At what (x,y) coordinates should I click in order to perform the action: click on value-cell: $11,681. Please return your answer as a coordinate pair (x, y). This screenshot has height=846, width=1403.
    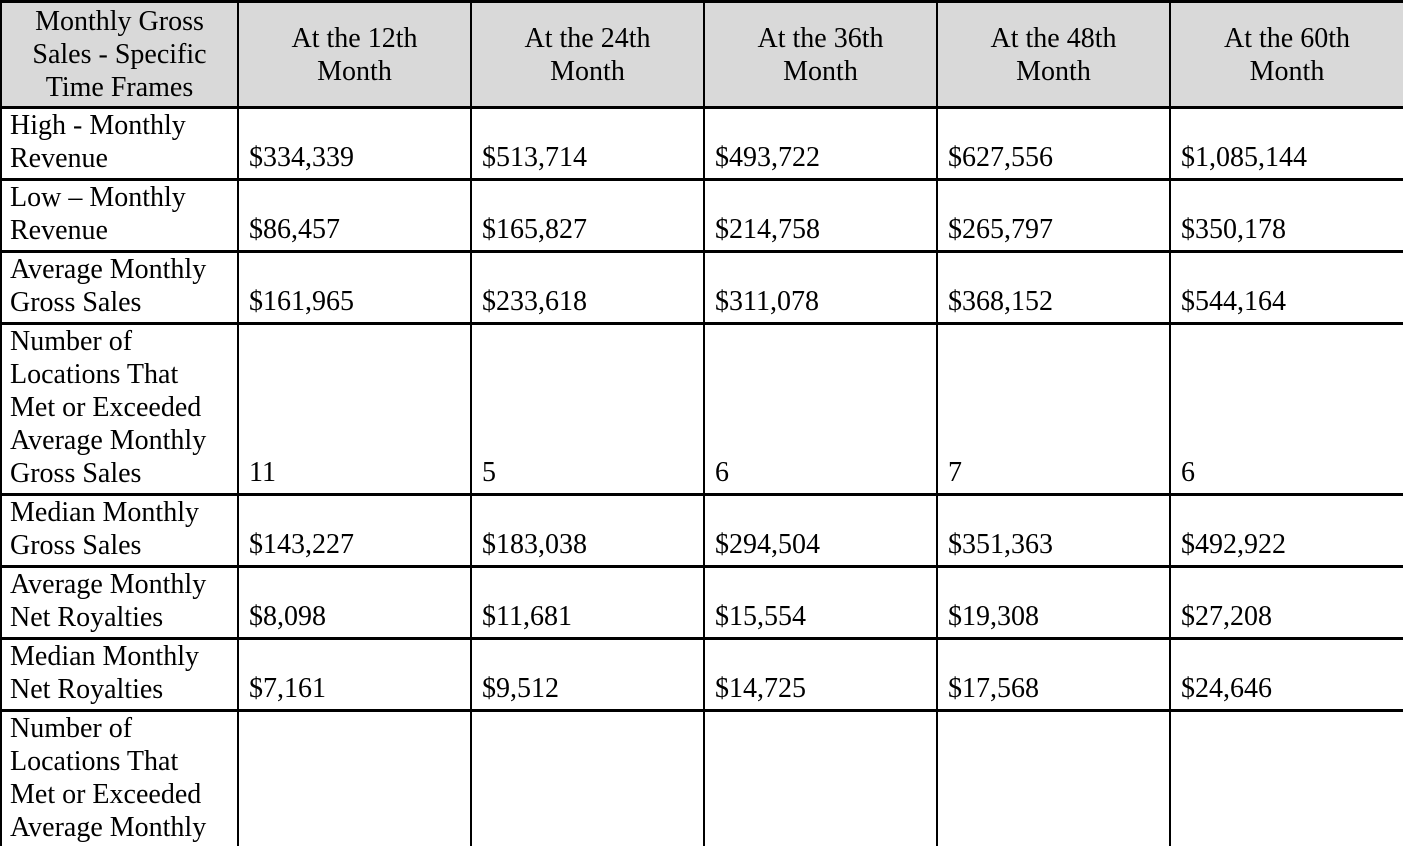
    Looking at the image, I should click on (587, 602).